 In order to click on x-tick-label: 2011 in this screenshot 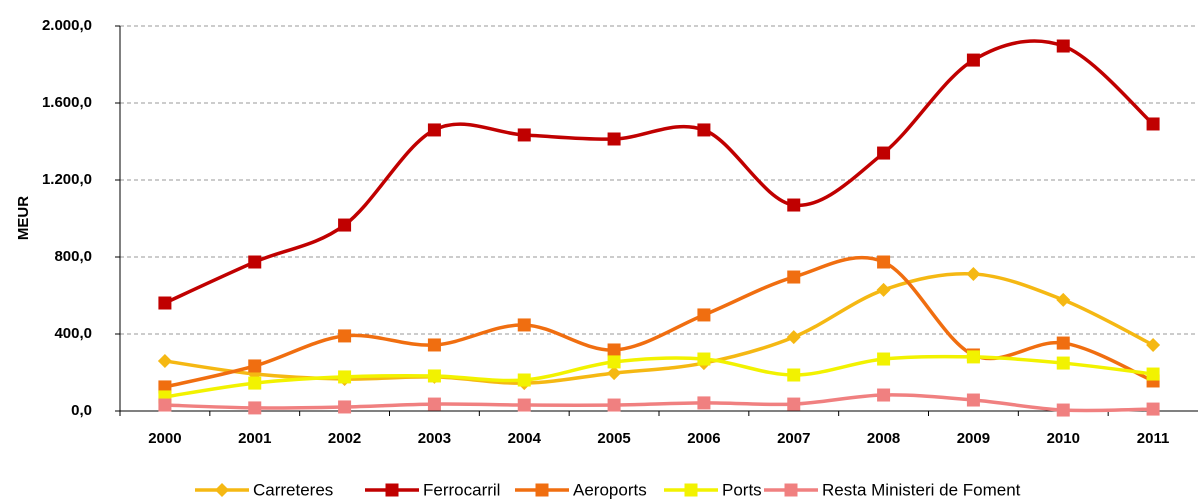, I will do `click(1153, 438)`.